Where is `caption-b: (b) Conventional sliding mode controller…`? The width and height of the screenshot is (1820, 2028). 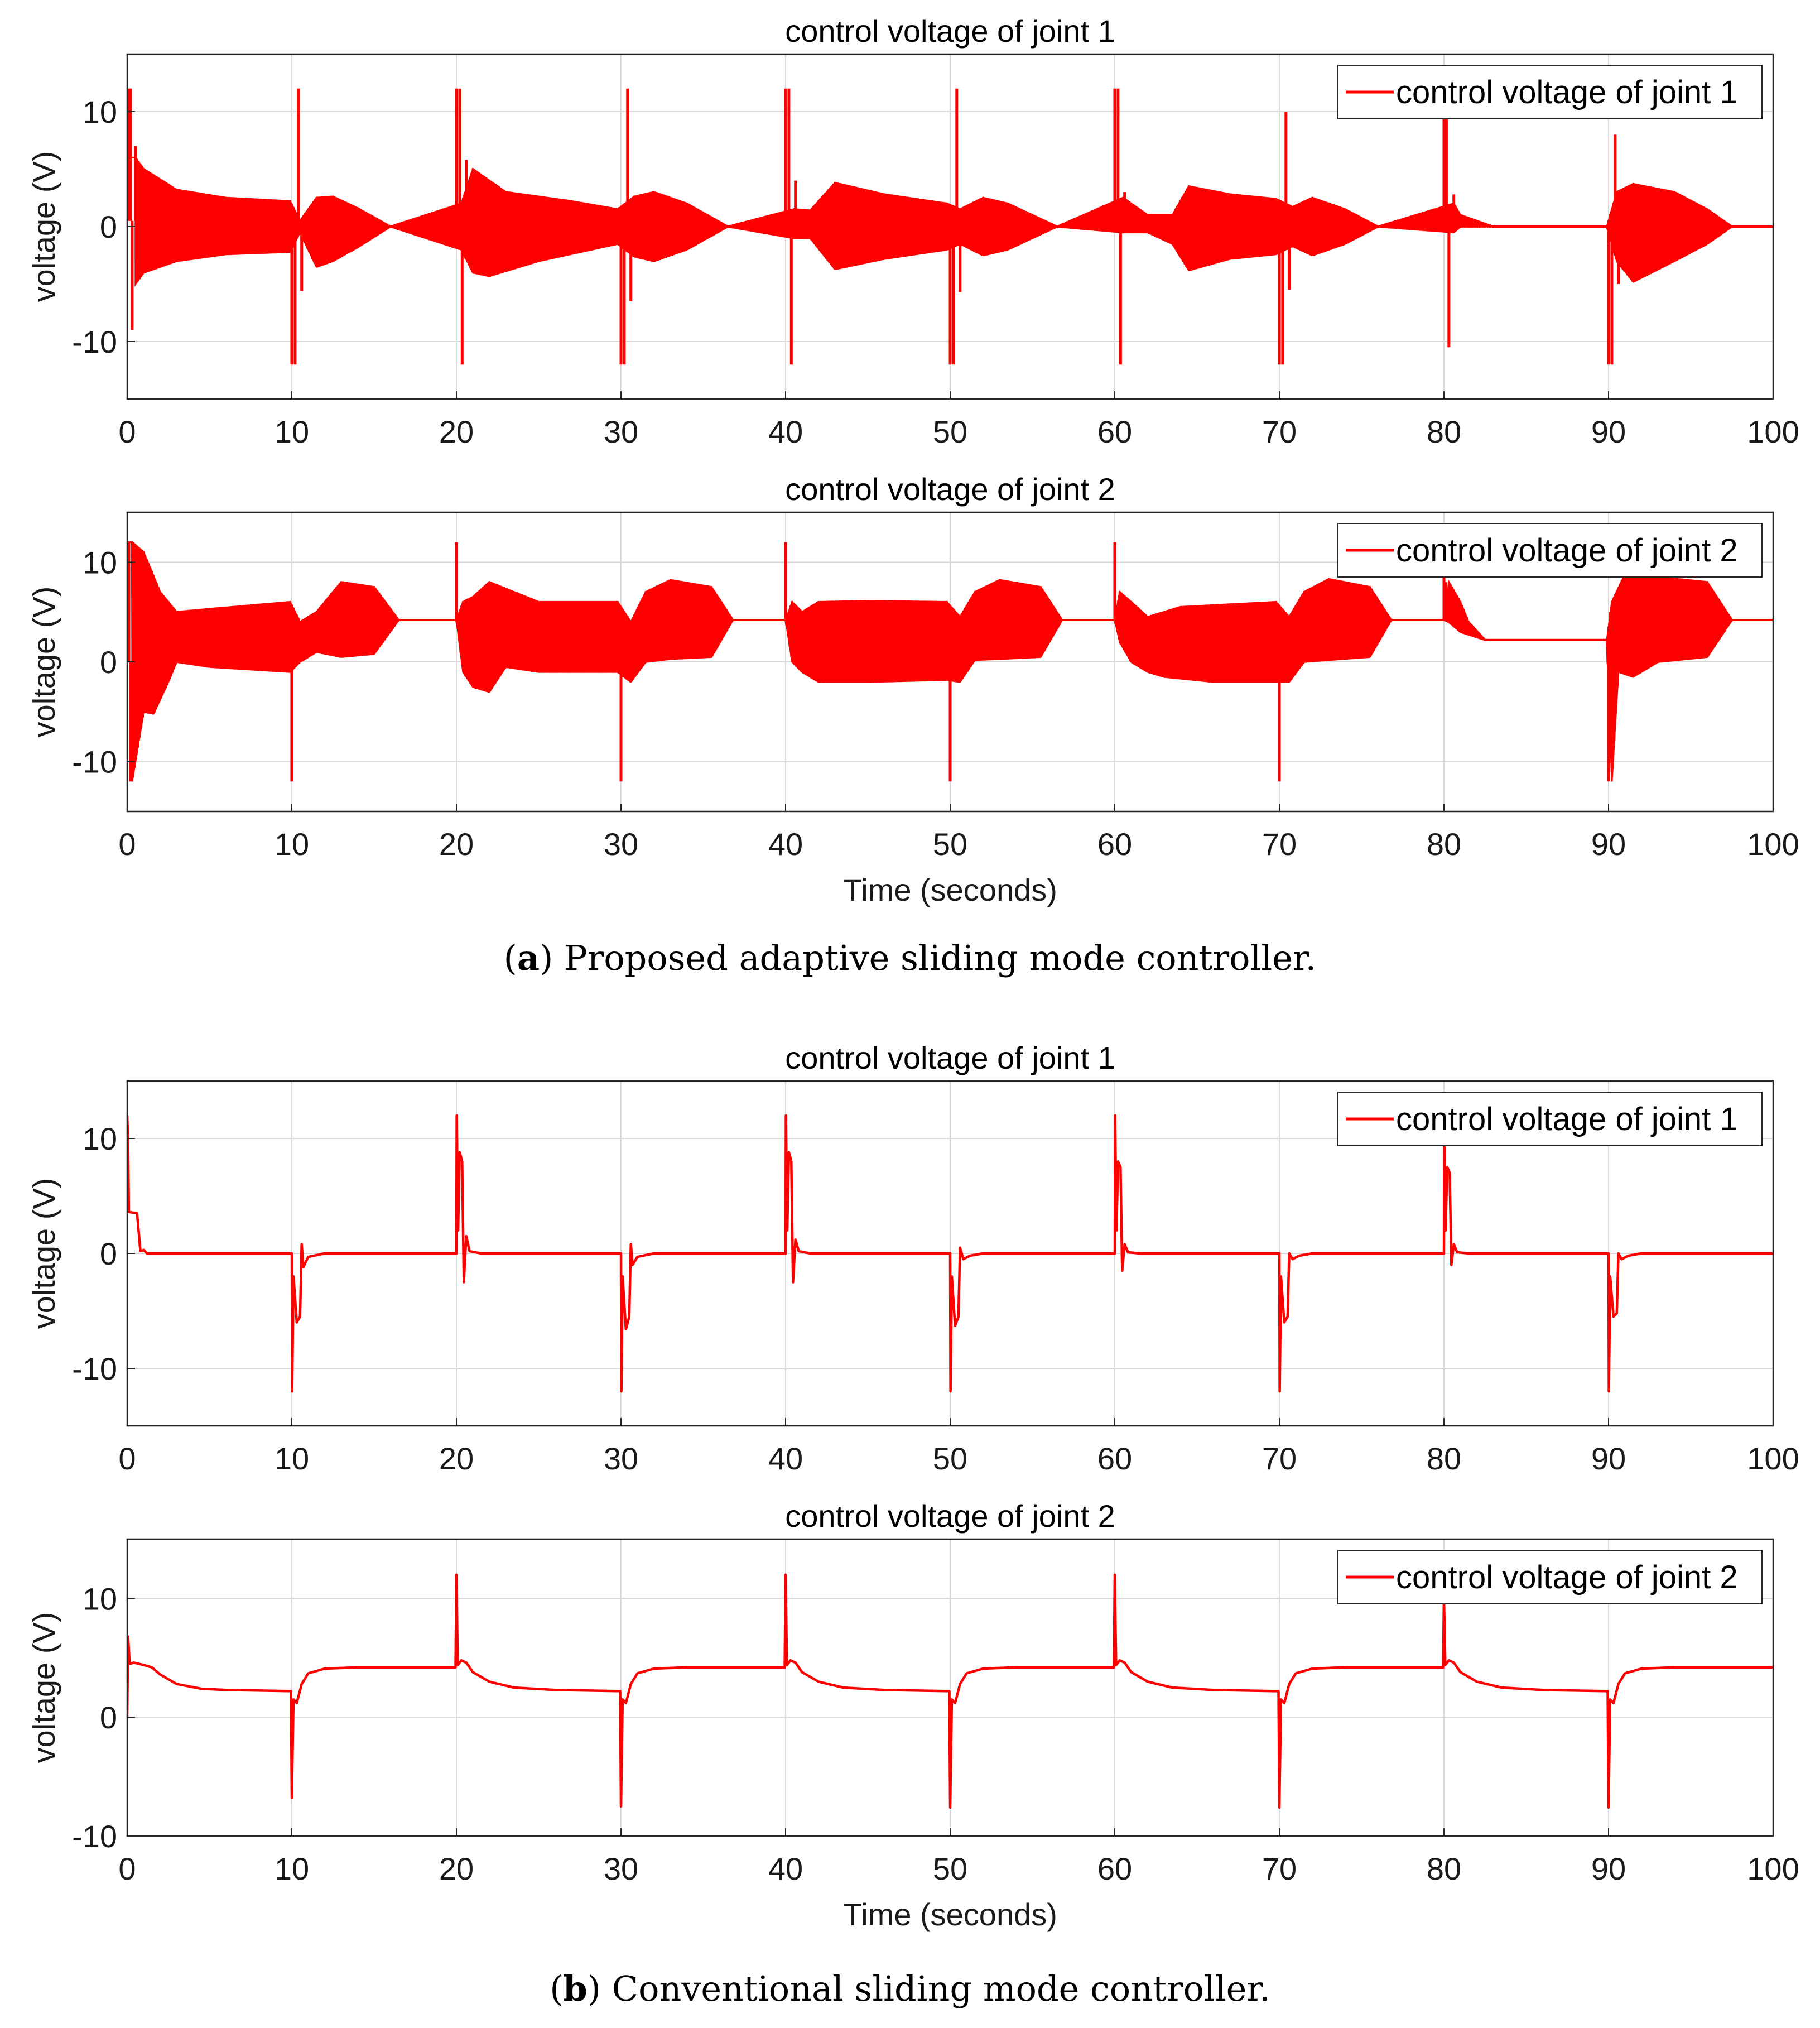
caption-b: (b) Conventional sliding mode controller… is located at coordinates (910, 1988).